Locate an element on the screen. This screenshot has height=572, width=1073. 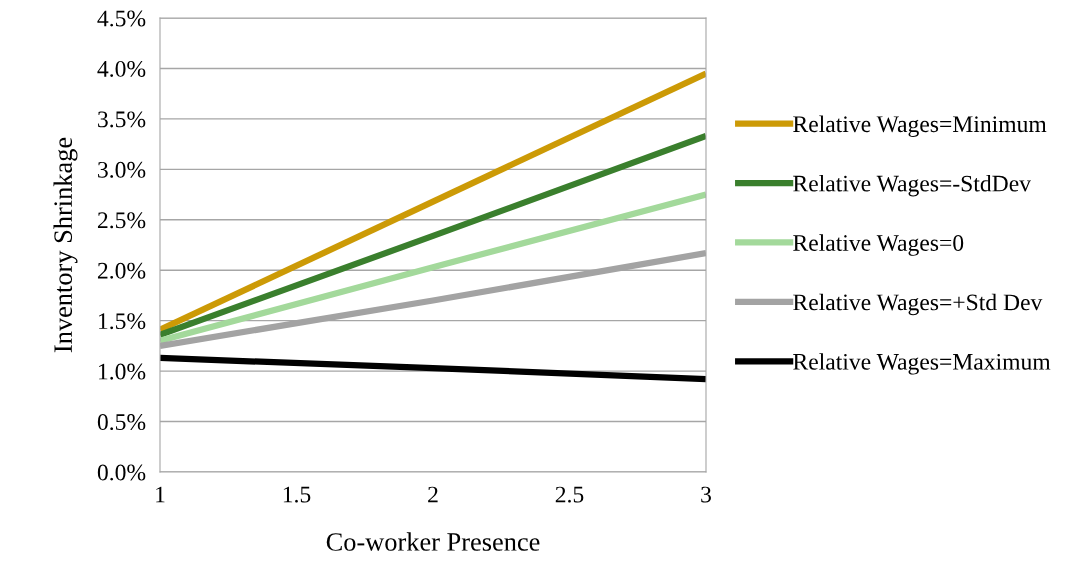
legend-label: Relative Wages=Maximum is located at coordinates (922, 364).